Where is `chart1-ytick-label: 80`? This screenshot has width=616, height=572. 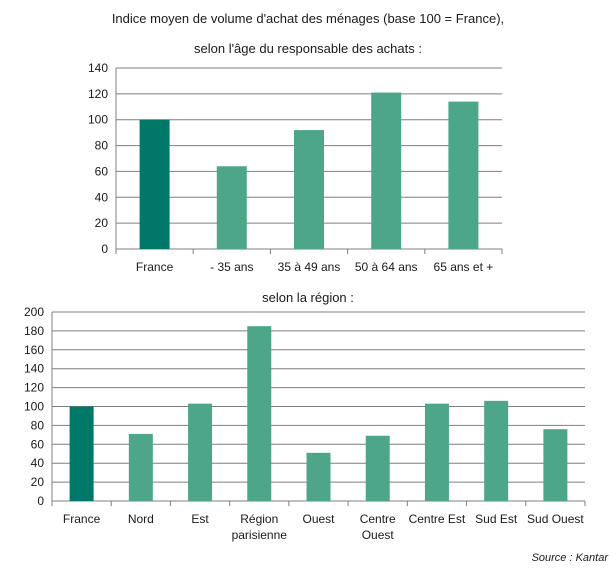 chart1-ytick-label: 80 is located at coordinates (38, 425).